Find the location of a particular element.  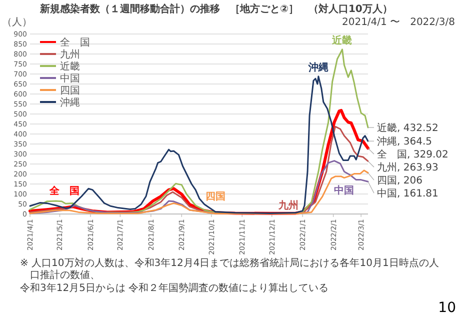

value-label: 四国, 206 is located at coordinates (395, 179).